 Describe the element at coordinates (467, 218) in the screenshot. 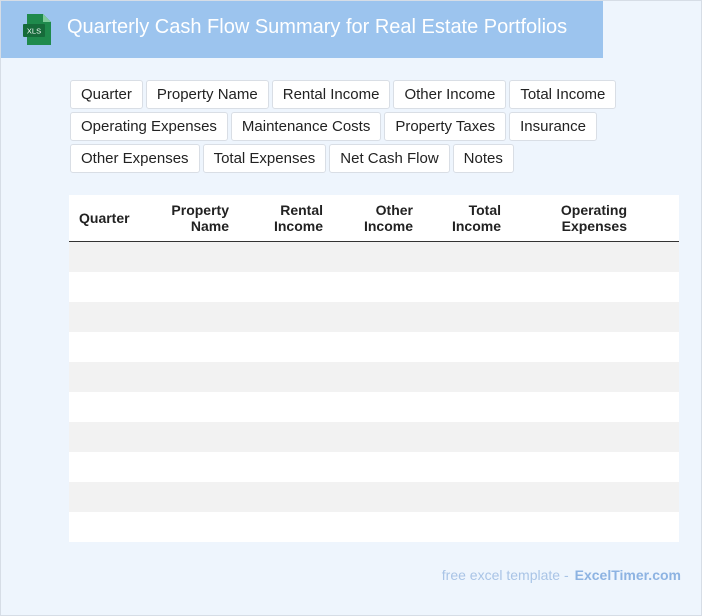

I see `column-header: Total Income` at that location.